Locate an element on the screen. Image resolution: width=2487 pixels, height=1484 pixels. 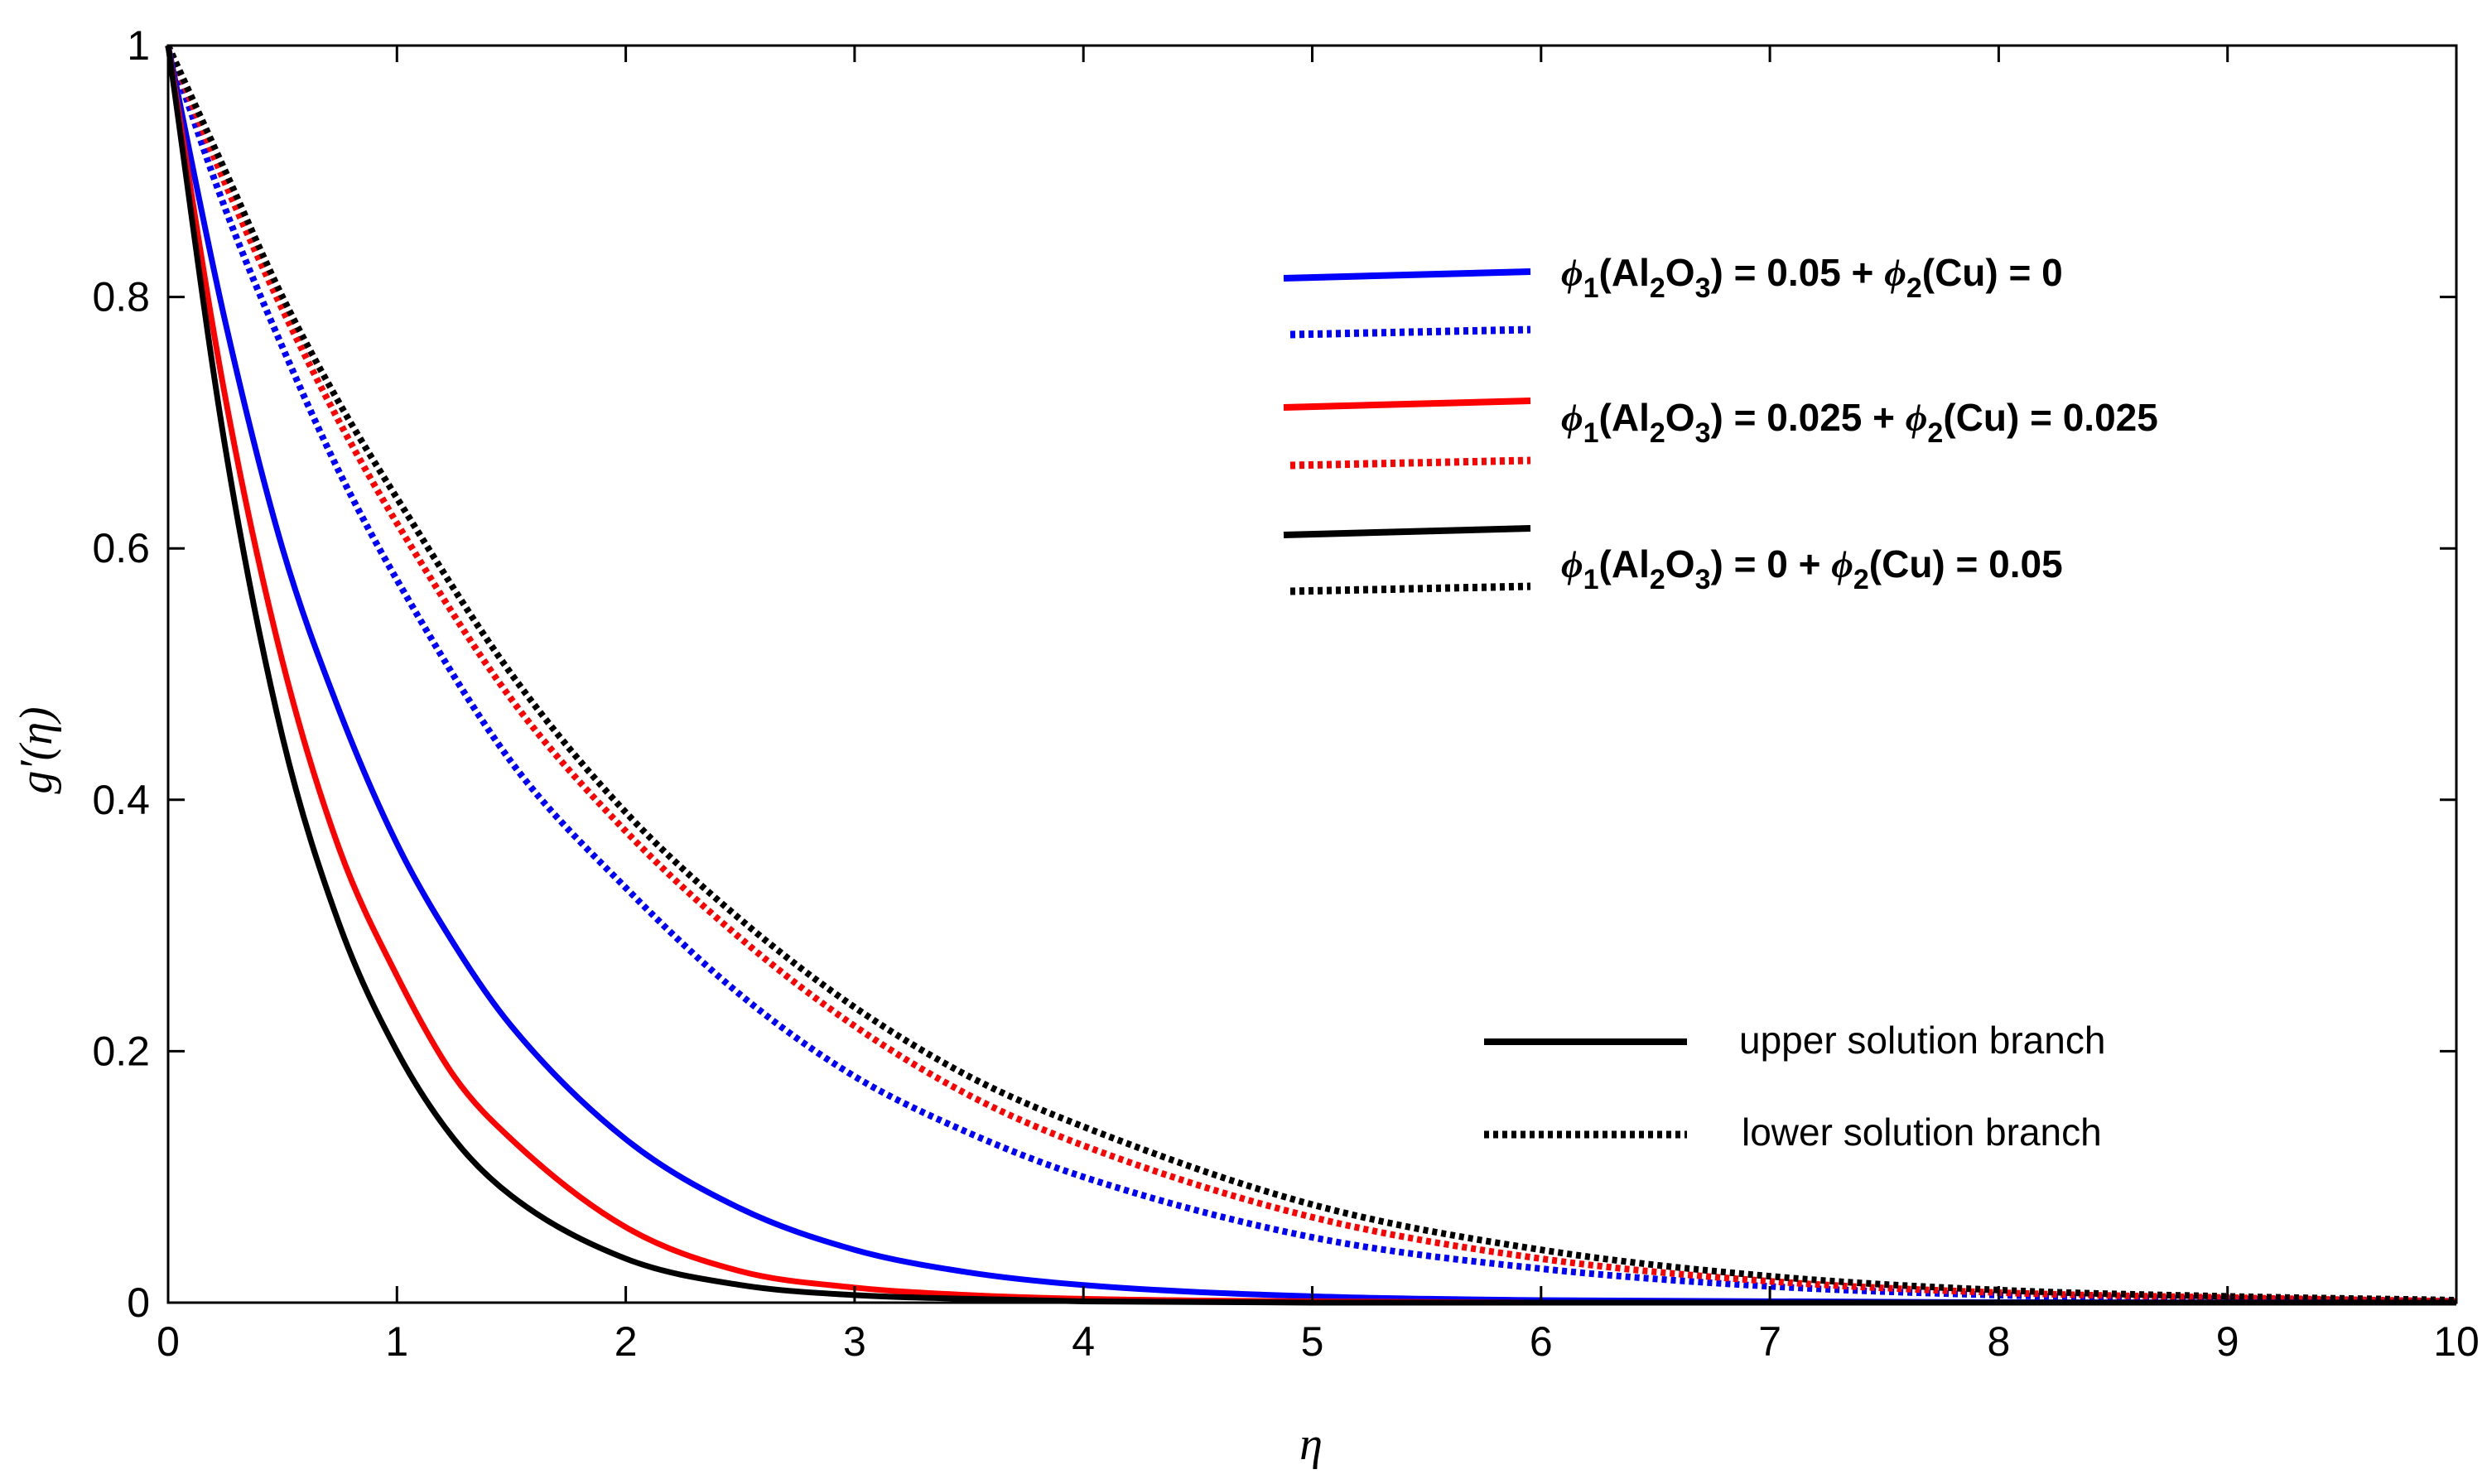
x-tick-label-10: 10 is located at coordinates (2456, 1341).